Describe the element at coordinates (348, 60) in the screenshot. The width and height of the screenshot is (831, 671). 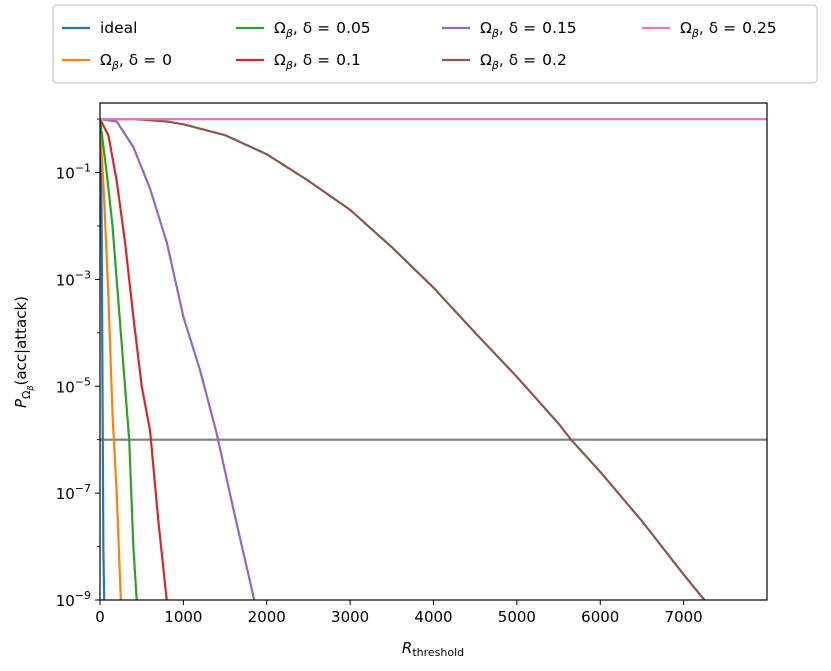
I see `legend-label-value: 0.1` at that location.